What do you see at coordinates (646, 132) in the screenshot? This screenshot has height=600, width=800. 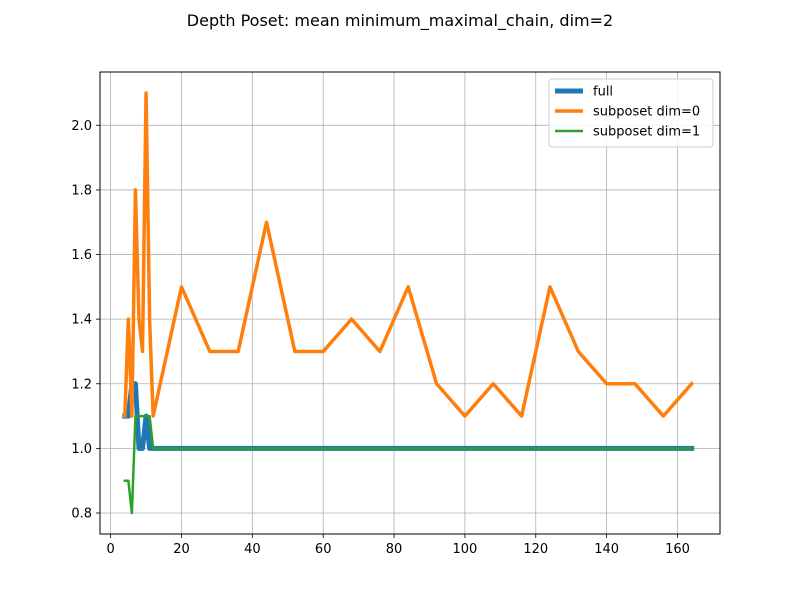 I see `legend-label: subposet dim=1` at bounding box center [646, 132].